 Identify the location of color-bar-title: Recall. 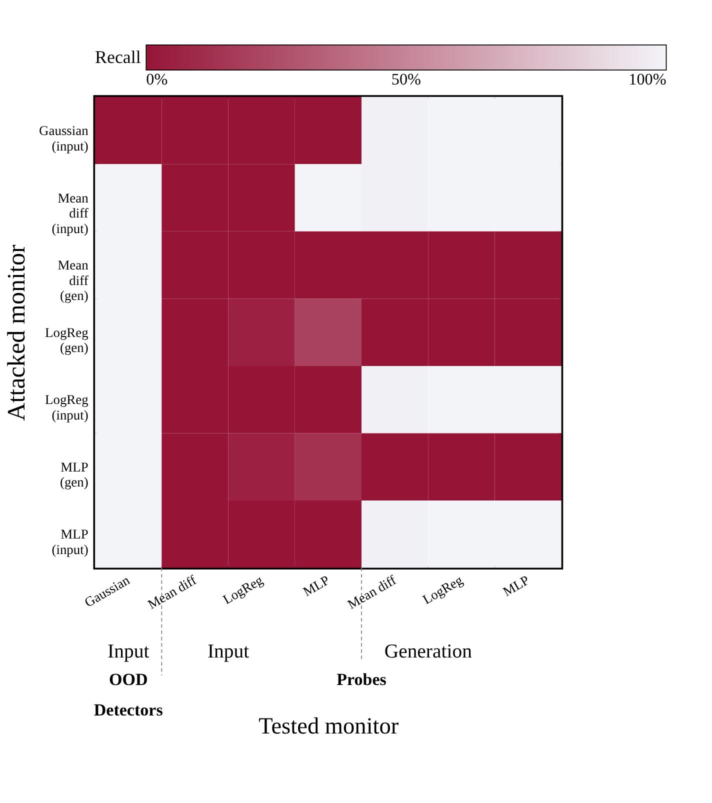
(118, 56).